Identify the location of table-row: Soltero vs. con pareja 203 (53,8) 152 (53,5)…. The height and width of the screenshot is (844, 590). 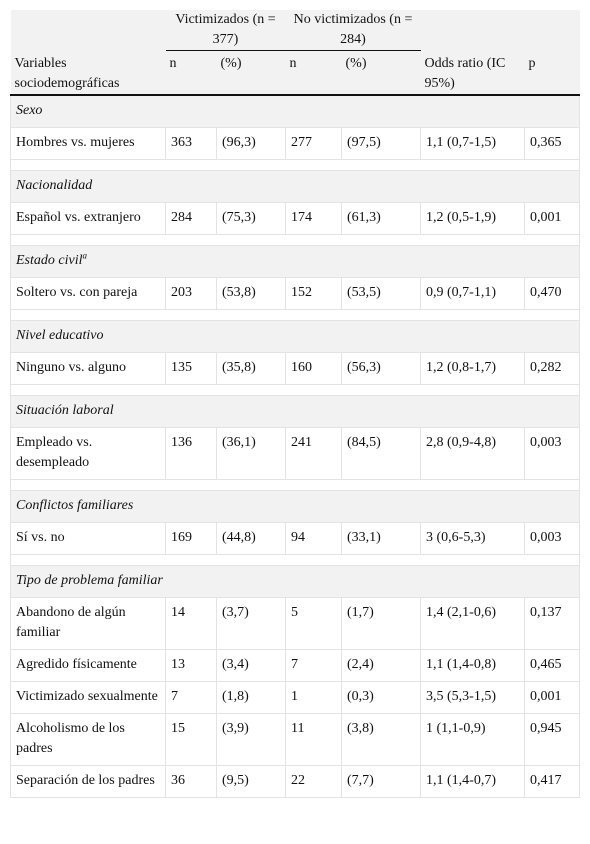
(295, 293).